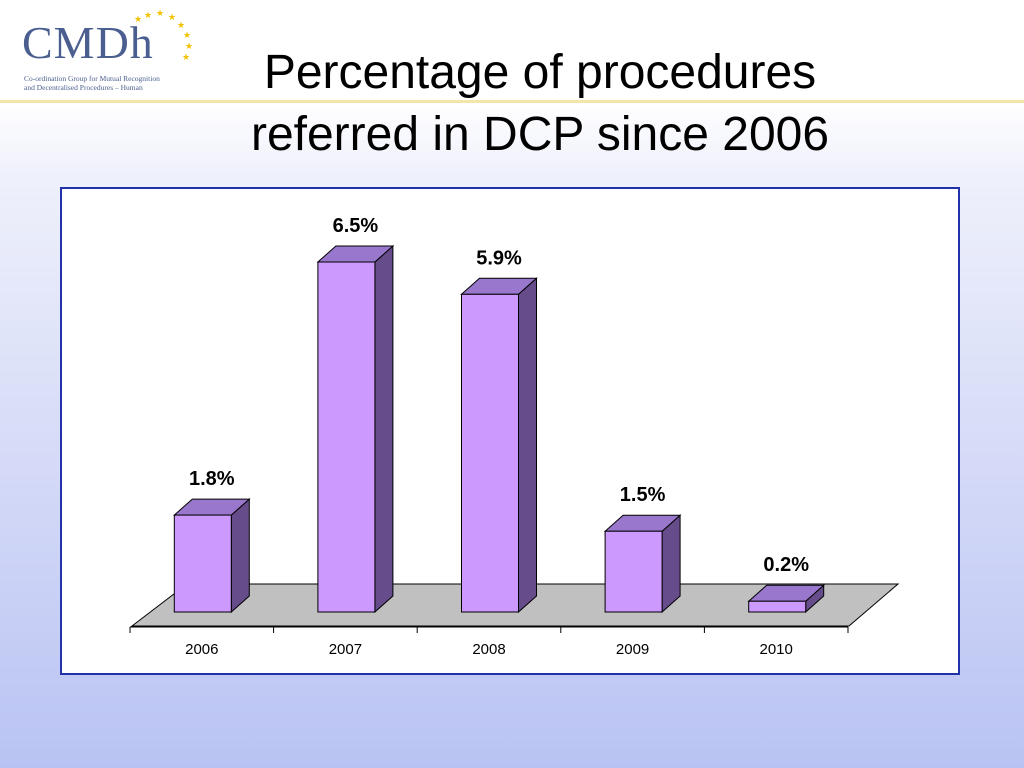  What do you see at coordinates (490, 453) in the screenshot?
I see `bar-2008` at bounding box center [490, 453].